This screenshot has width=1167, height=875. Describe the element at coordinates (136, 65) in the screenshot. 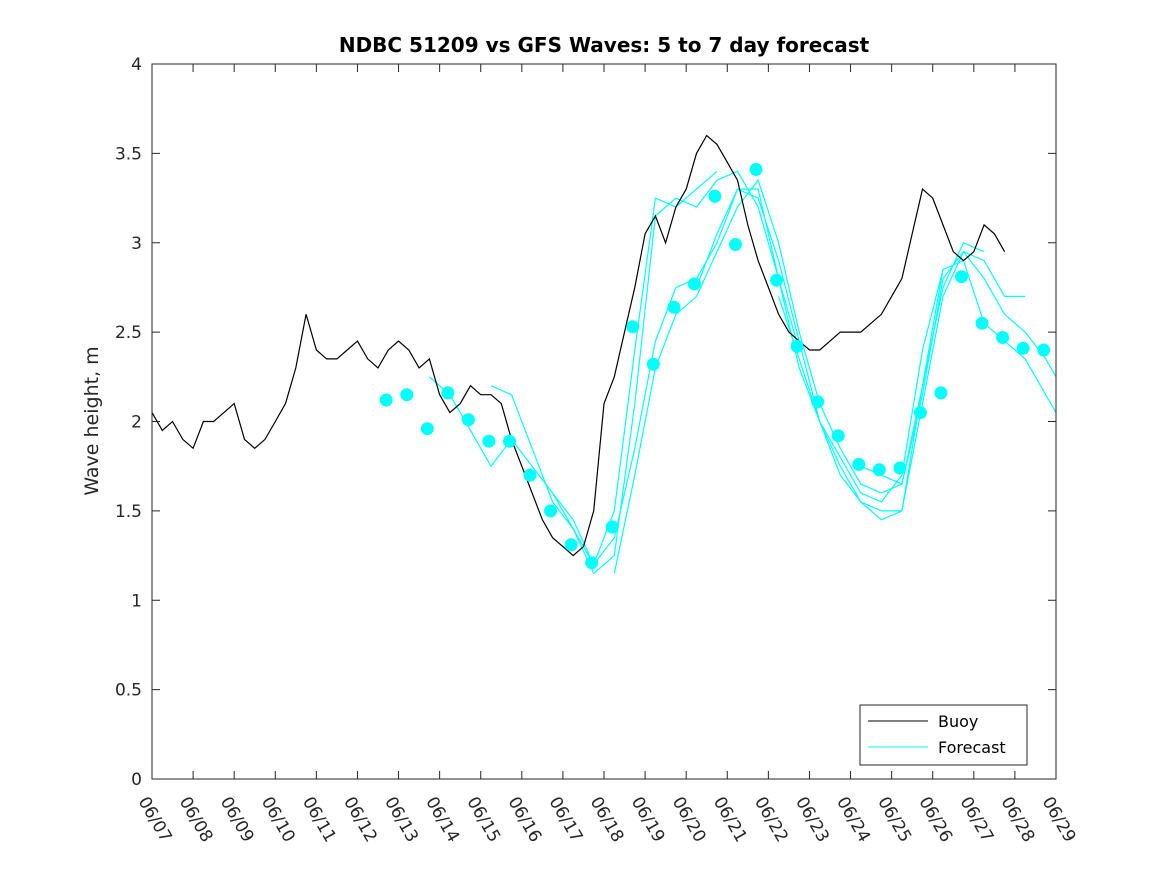

I see `y-tick-label: 4` at that location.